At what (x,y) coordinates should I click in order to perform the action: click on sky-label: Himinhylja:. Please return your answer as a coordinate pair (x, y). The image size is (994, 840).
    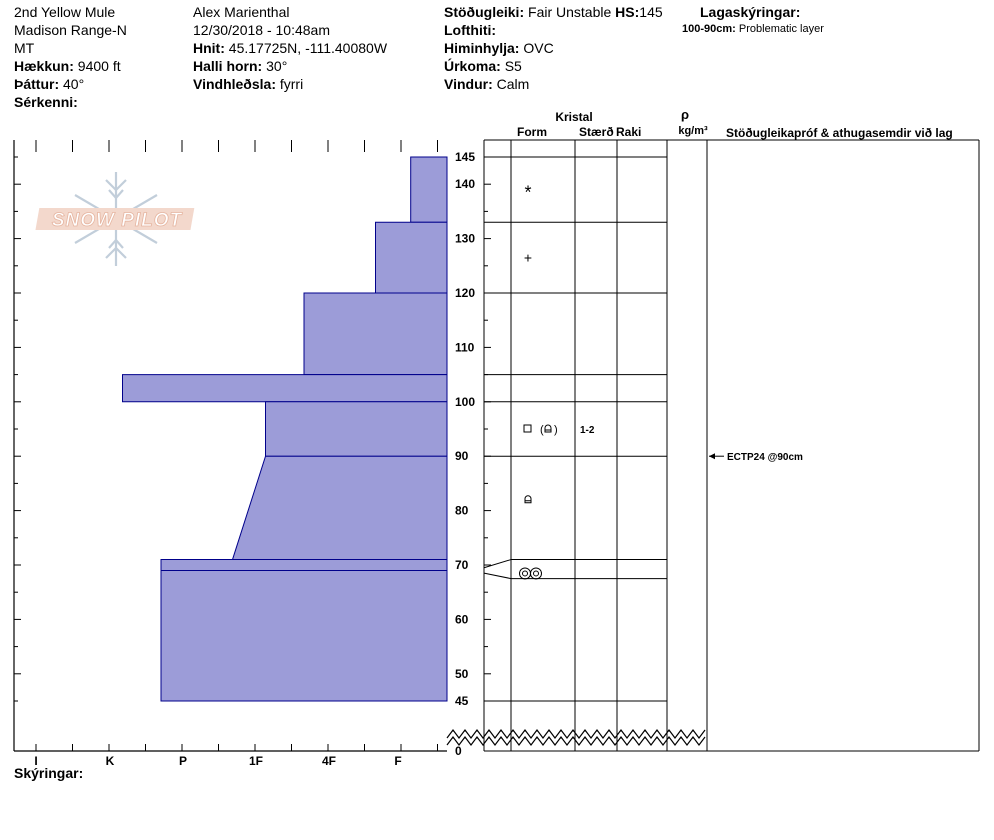
    Looking at the image, I should click on (482, 48).